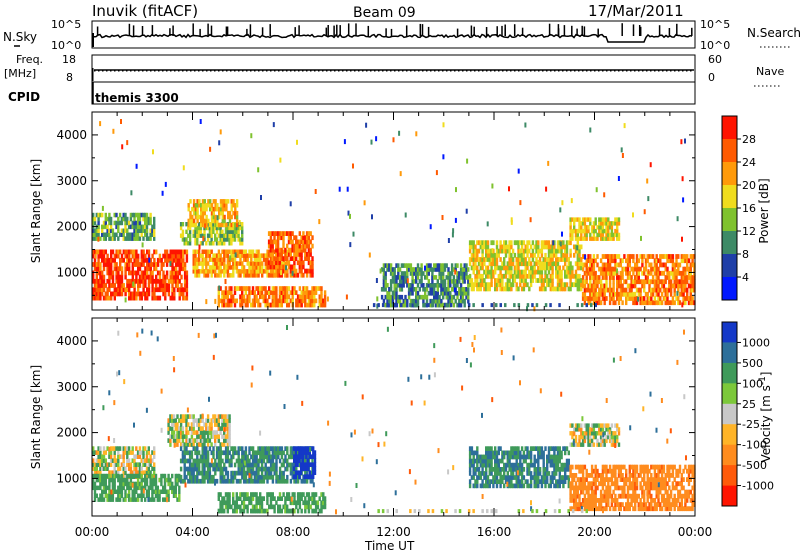  I want to click on nsky-line, so click(393, 38).